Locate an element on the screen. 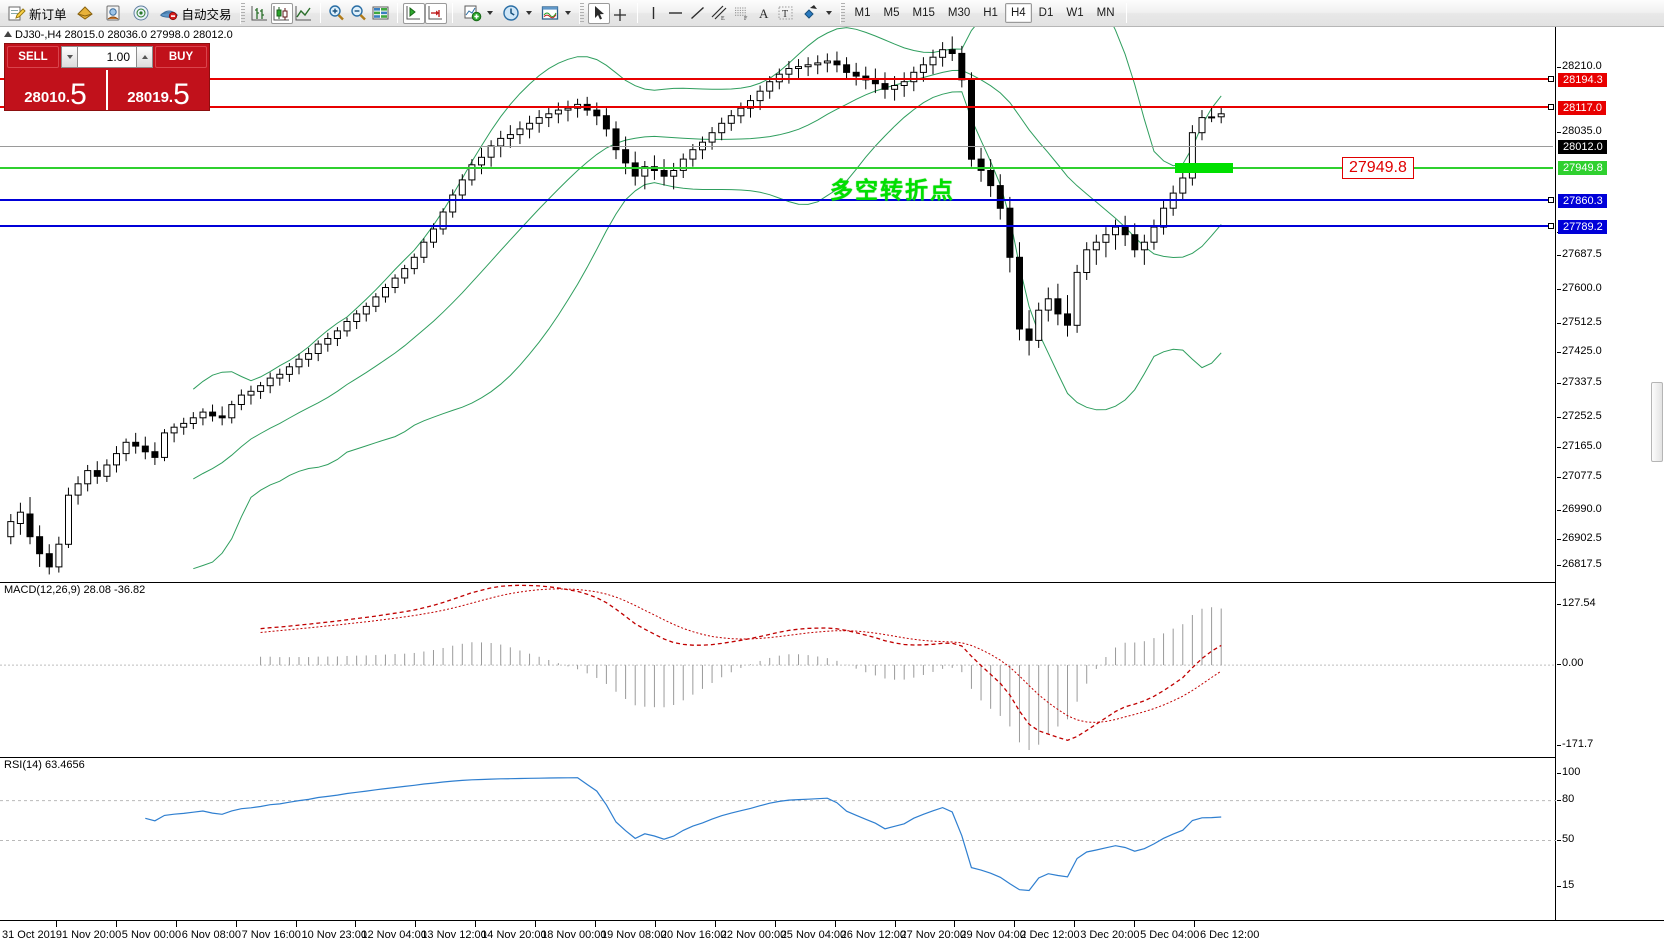  chart-shift-icon is located at coordinates (435, 13).